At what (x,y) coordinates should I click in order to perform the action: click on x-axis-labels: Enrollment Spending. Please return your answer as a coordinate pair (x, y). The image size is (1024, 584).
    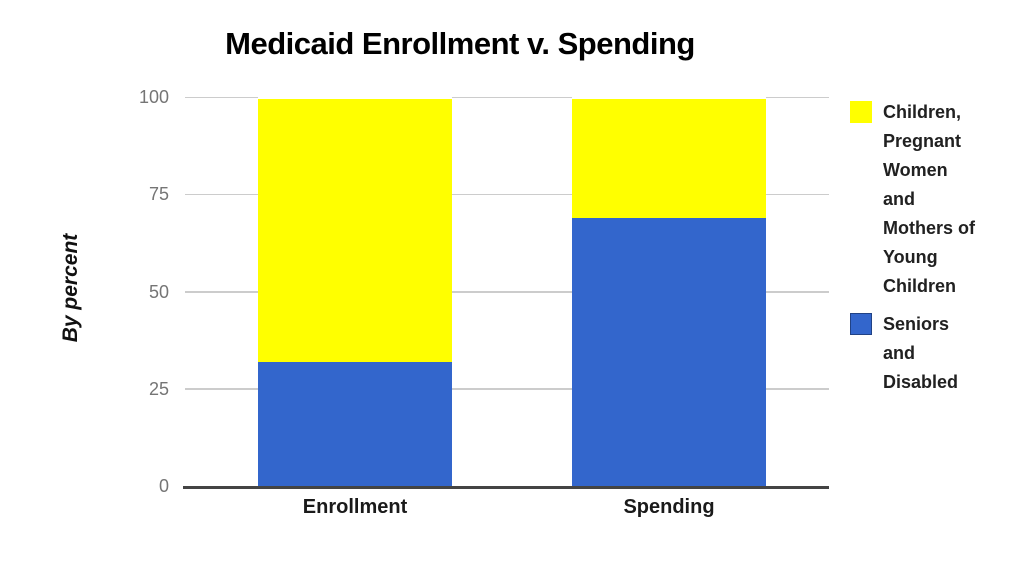
    Looking at the image, I should click on (507, 511).